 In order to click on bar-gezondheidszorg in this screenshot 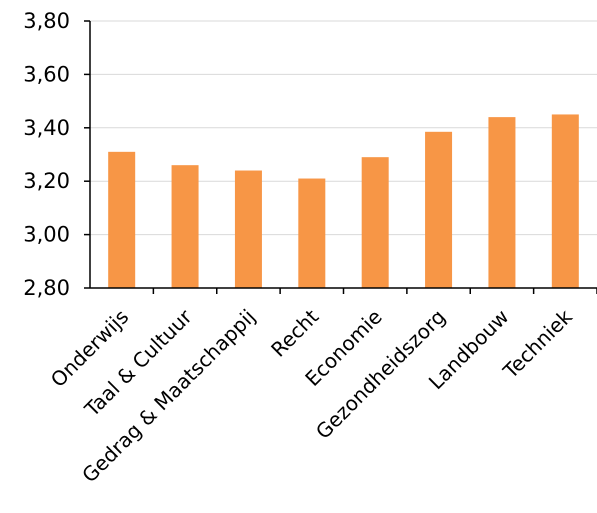, I will do `click(439, 209)`.